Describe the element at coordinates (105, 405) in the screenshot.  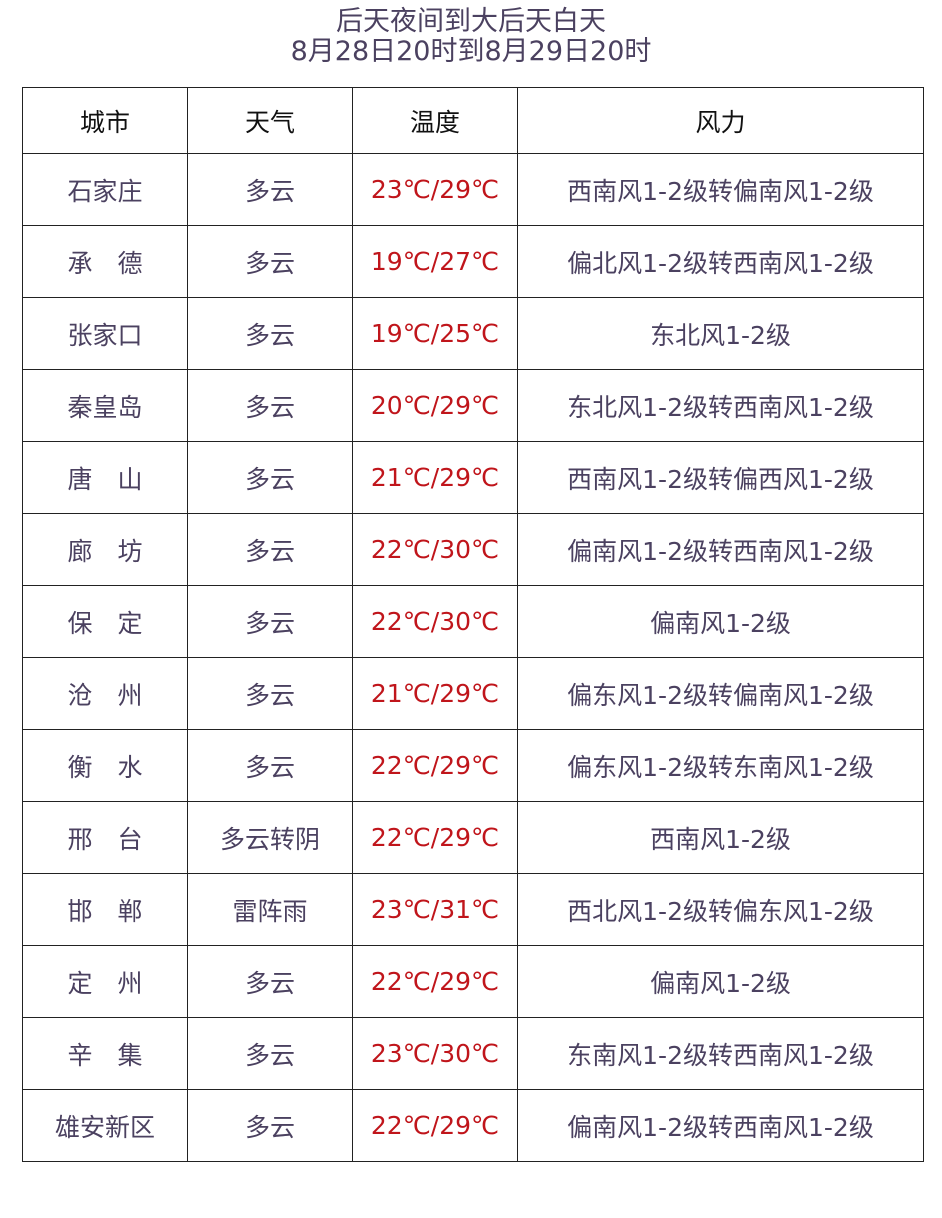
I see `city-cell: 秦皇岛` at that location.